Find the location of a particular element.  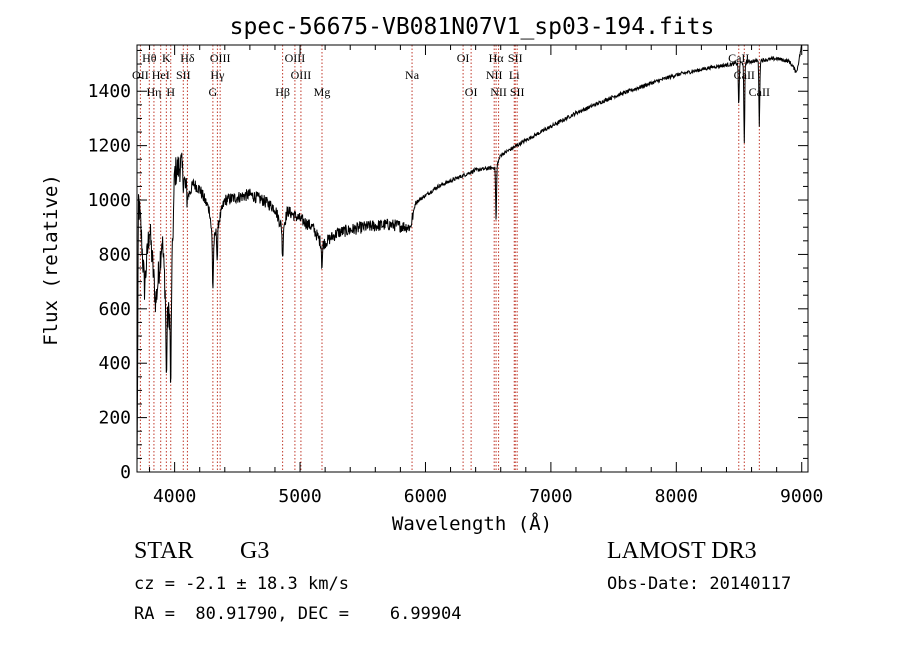

sky-coordinates: RA = 80.91790, DEC = 6.99904 is located at coordinates (298, 614).